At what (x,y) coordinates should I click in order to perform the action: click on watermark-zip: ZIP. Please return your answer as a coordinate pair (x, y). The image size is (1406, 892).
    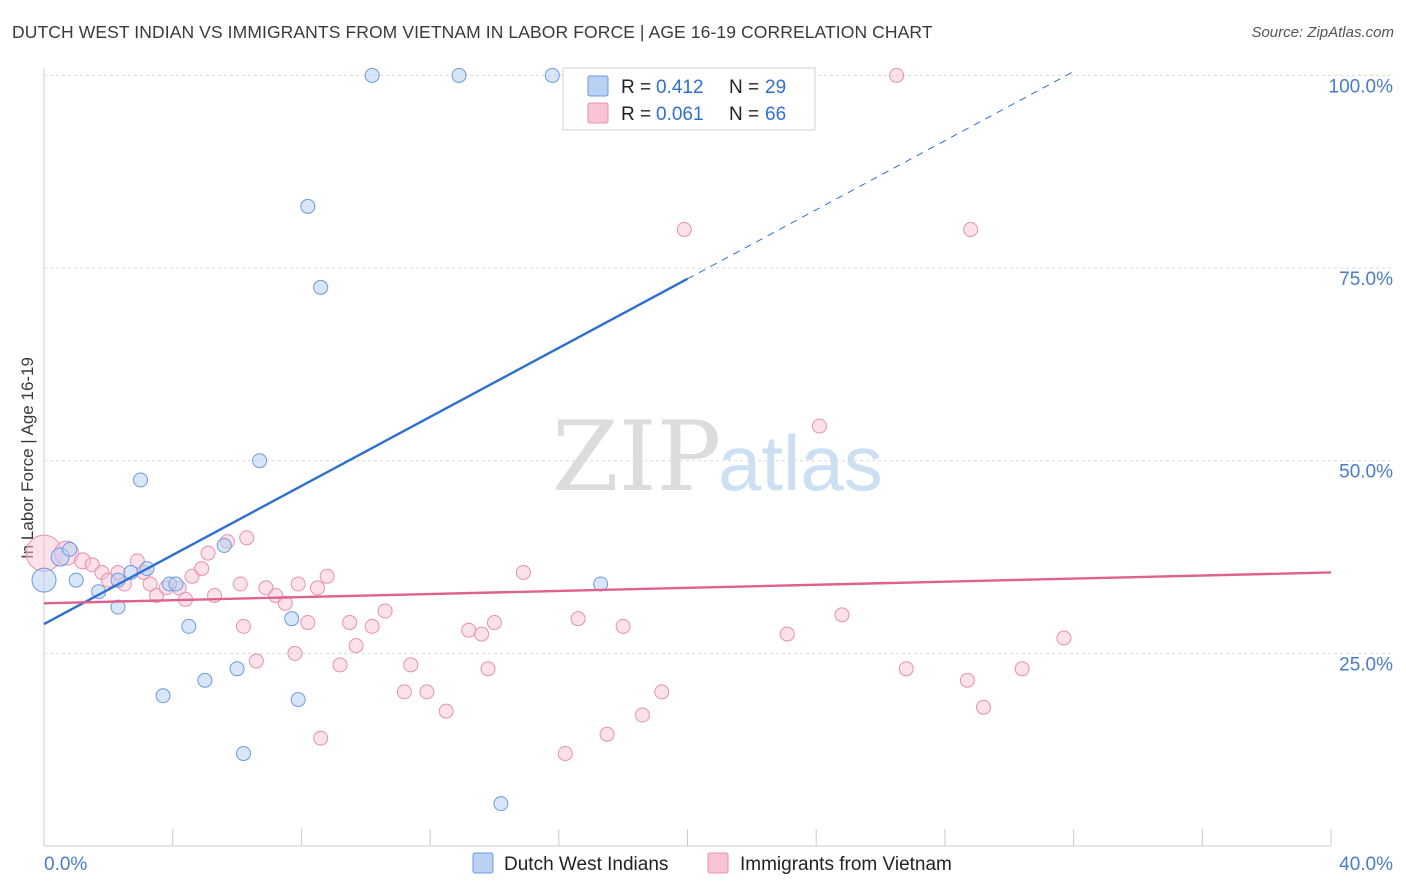
    Looking at the image, I should click on (636, 457).